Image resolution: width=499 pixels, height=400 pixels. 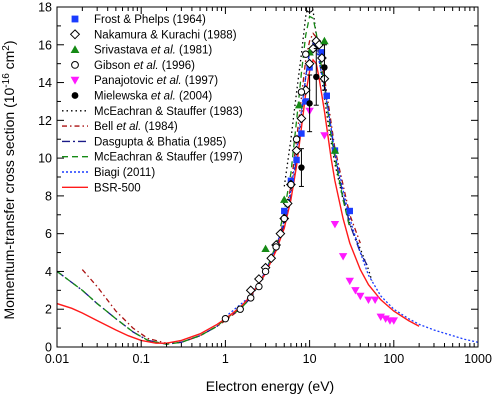 What do you see at coordinates (251, 298) in the screenshot?
I see `data-point-s3-p2` at bounding box center [251, 298].